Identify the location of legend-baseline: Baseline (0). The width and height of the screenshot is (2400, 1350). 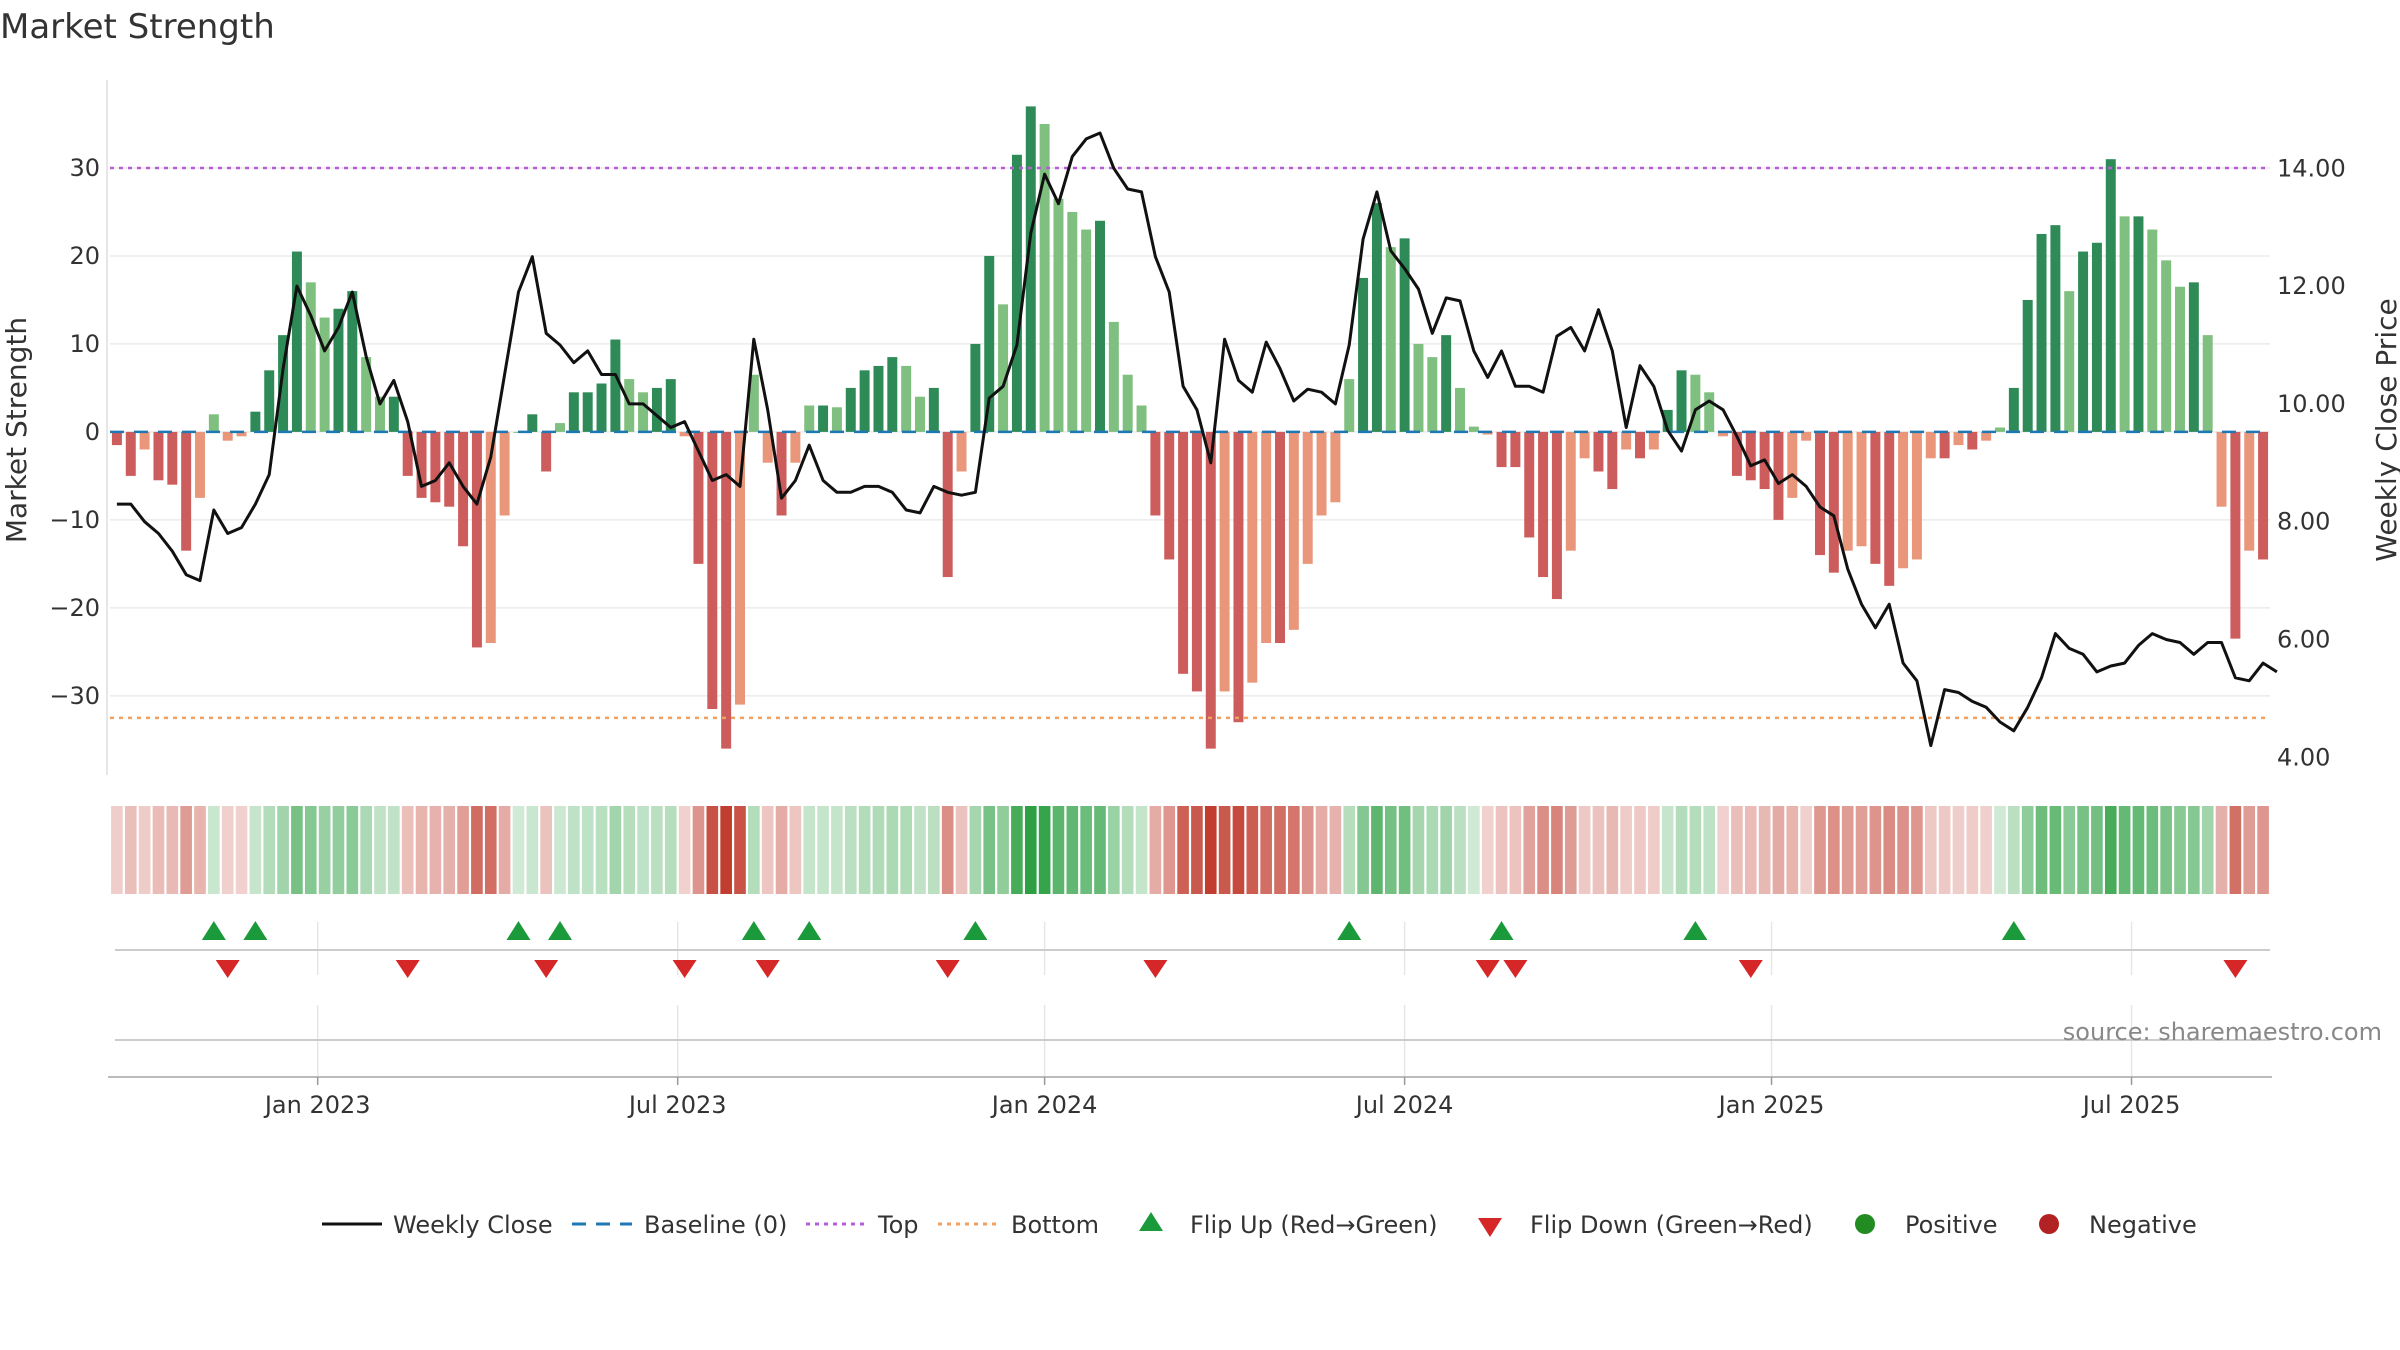
(715, 1225).